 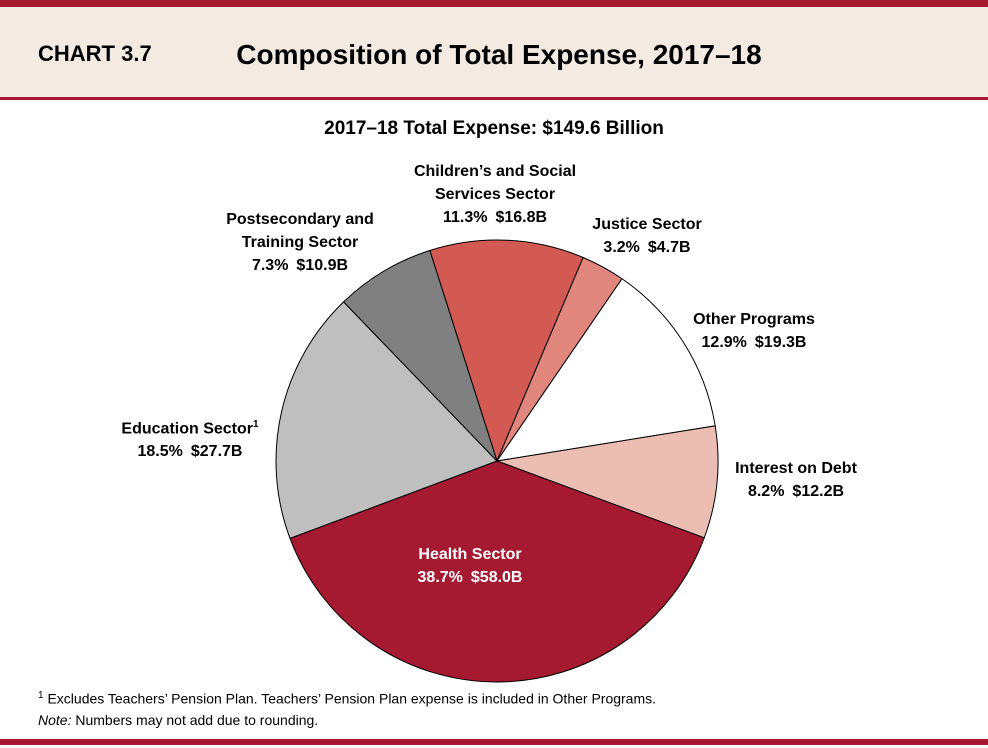 I want to click on category-name: Health Sector, so click(x=470, y=554).